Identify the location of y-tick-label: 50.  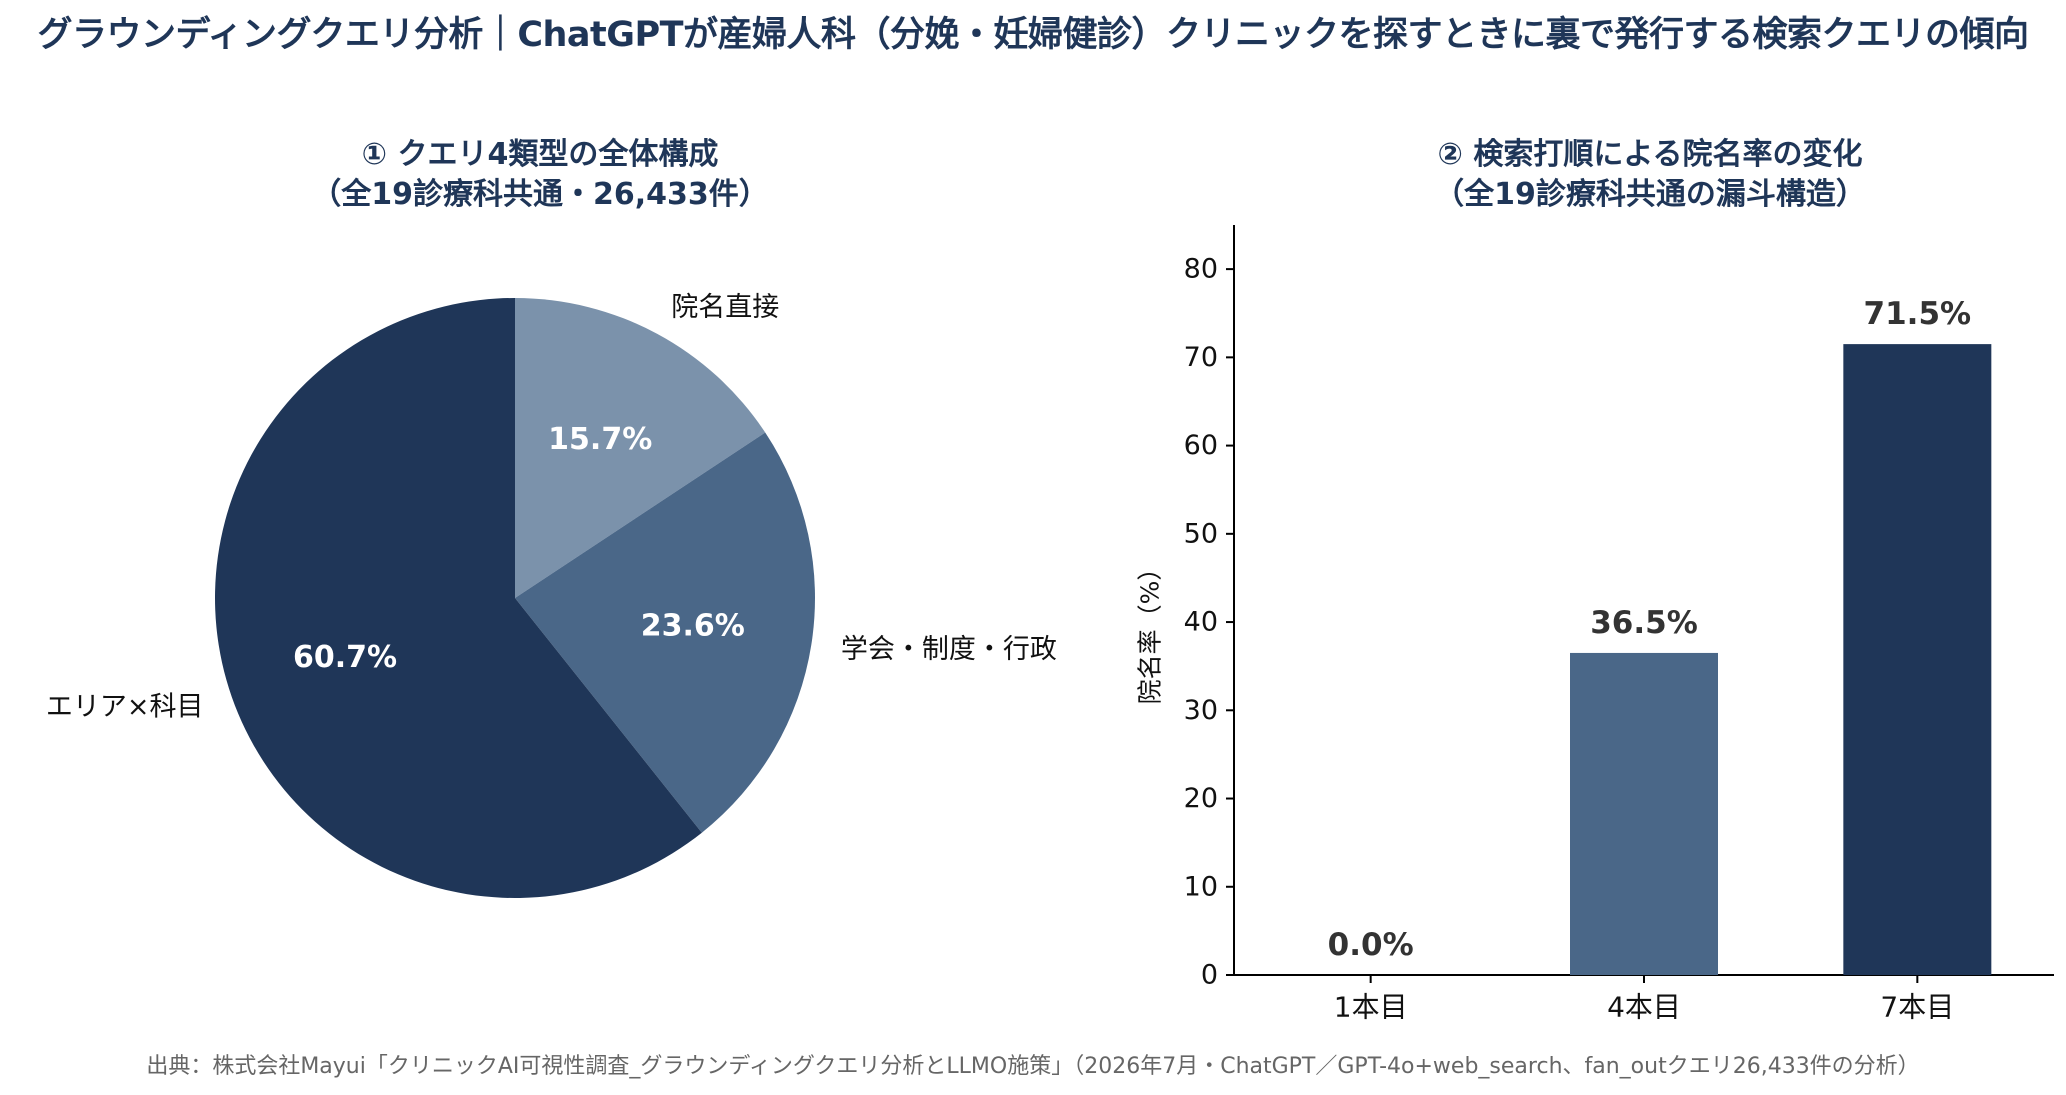
(1201, 533).